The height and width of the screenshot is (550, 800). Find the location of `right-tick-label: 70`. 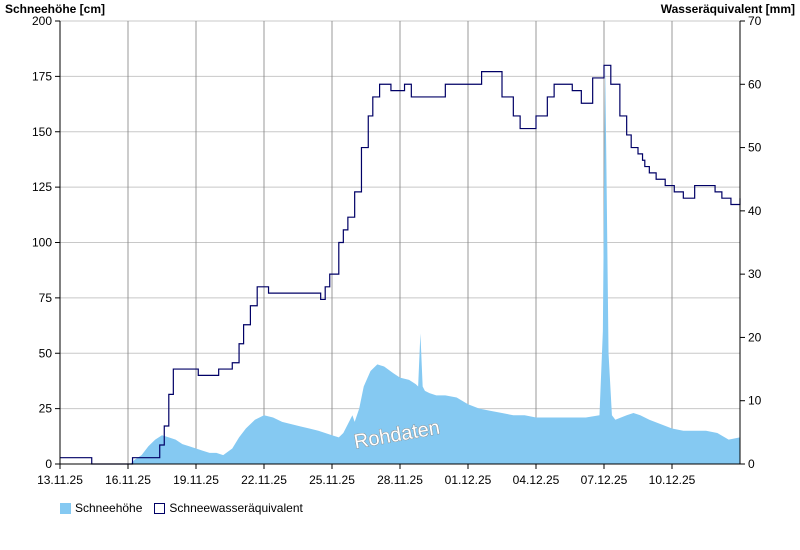

right-tick-label: 70 is located at coordinates (755, 21).